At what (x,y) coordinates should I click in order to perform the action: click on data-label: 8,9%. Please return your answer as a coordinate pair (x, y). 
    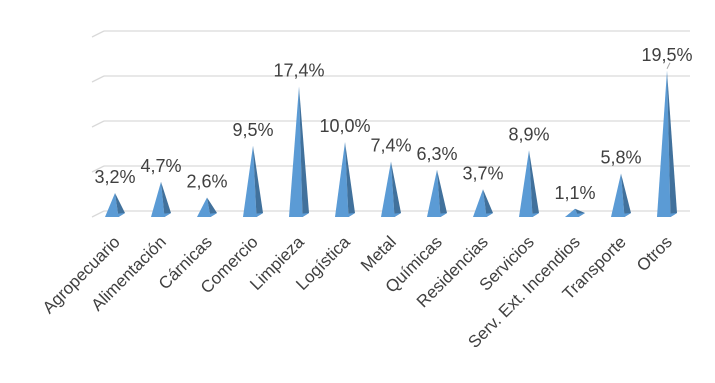
    Looking at the image, I should click on (528, 134).